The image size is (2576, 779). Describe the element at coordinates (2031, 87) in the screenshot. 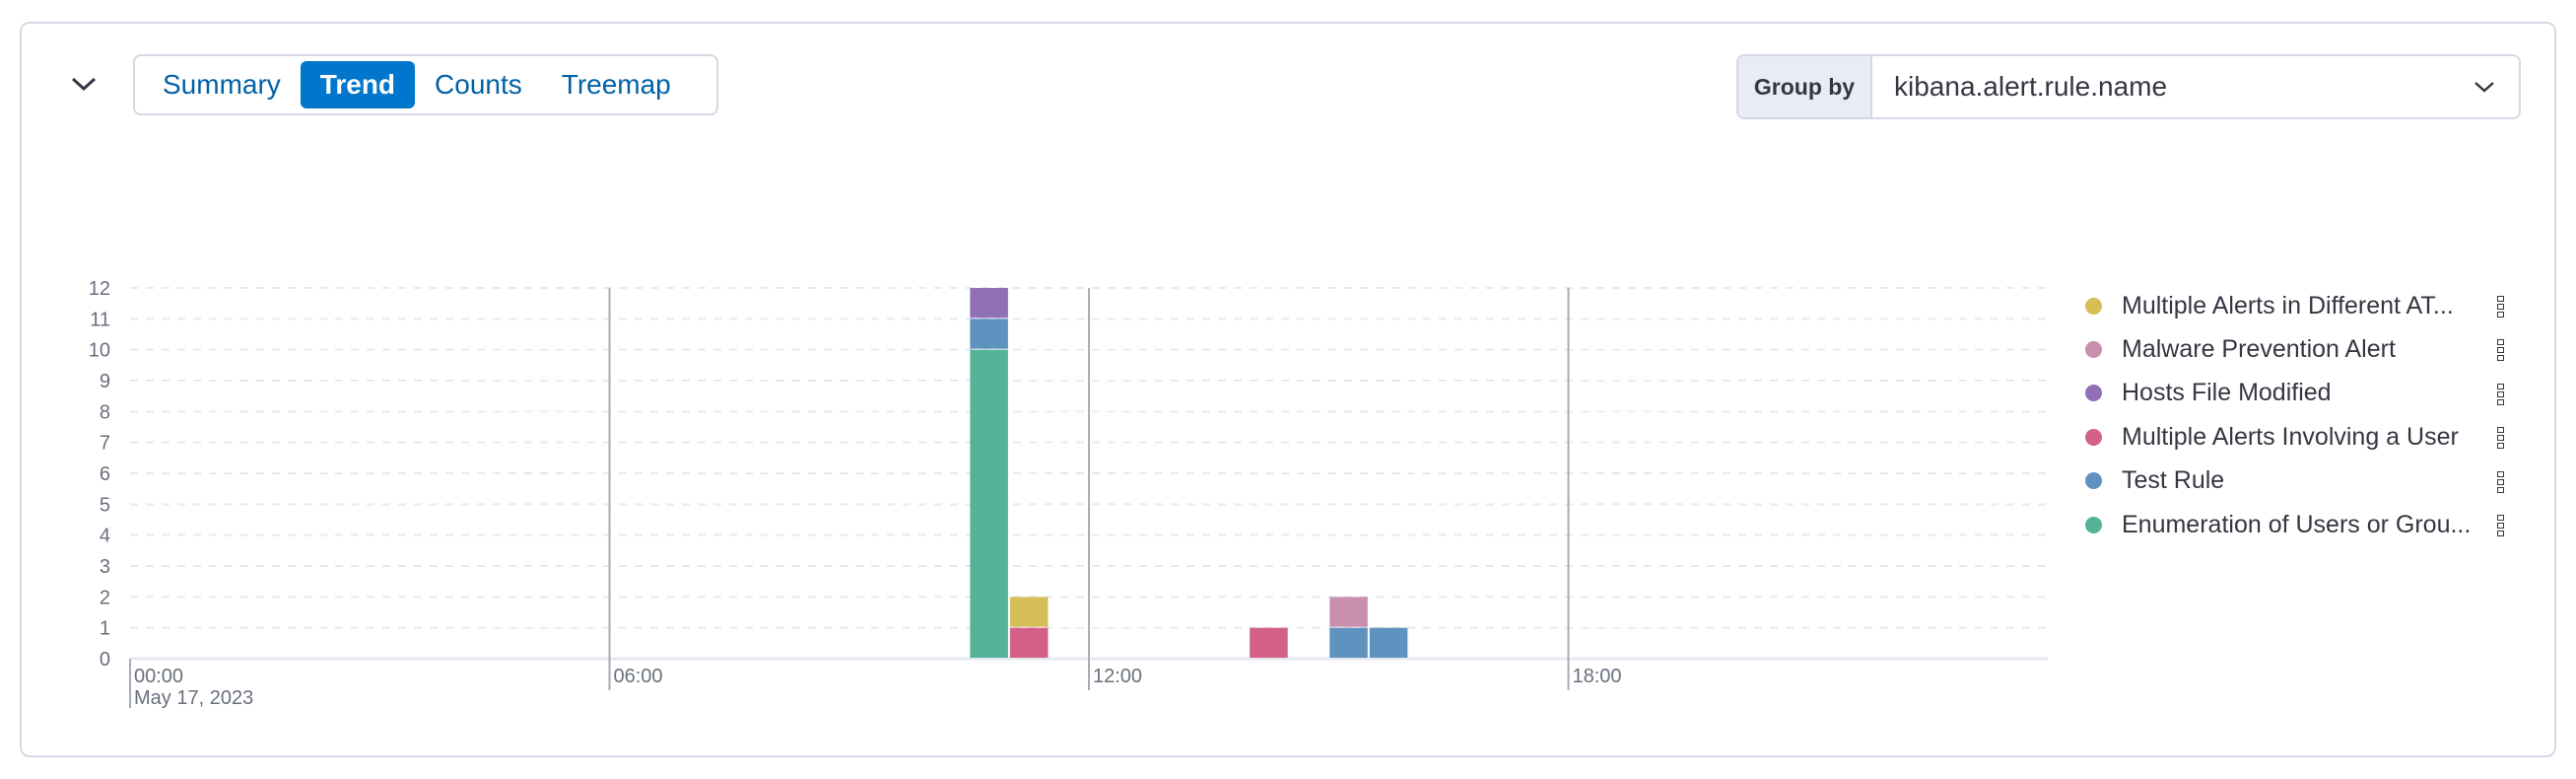

I see `group-by-value: kibana.alert.rule.name` at that location.